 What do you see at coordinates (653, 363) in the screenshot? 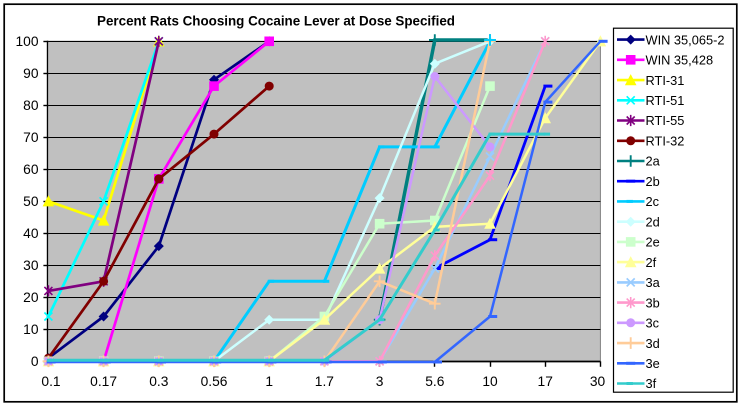
I see `svg-text: 3e` at bounding box center [653, 363].